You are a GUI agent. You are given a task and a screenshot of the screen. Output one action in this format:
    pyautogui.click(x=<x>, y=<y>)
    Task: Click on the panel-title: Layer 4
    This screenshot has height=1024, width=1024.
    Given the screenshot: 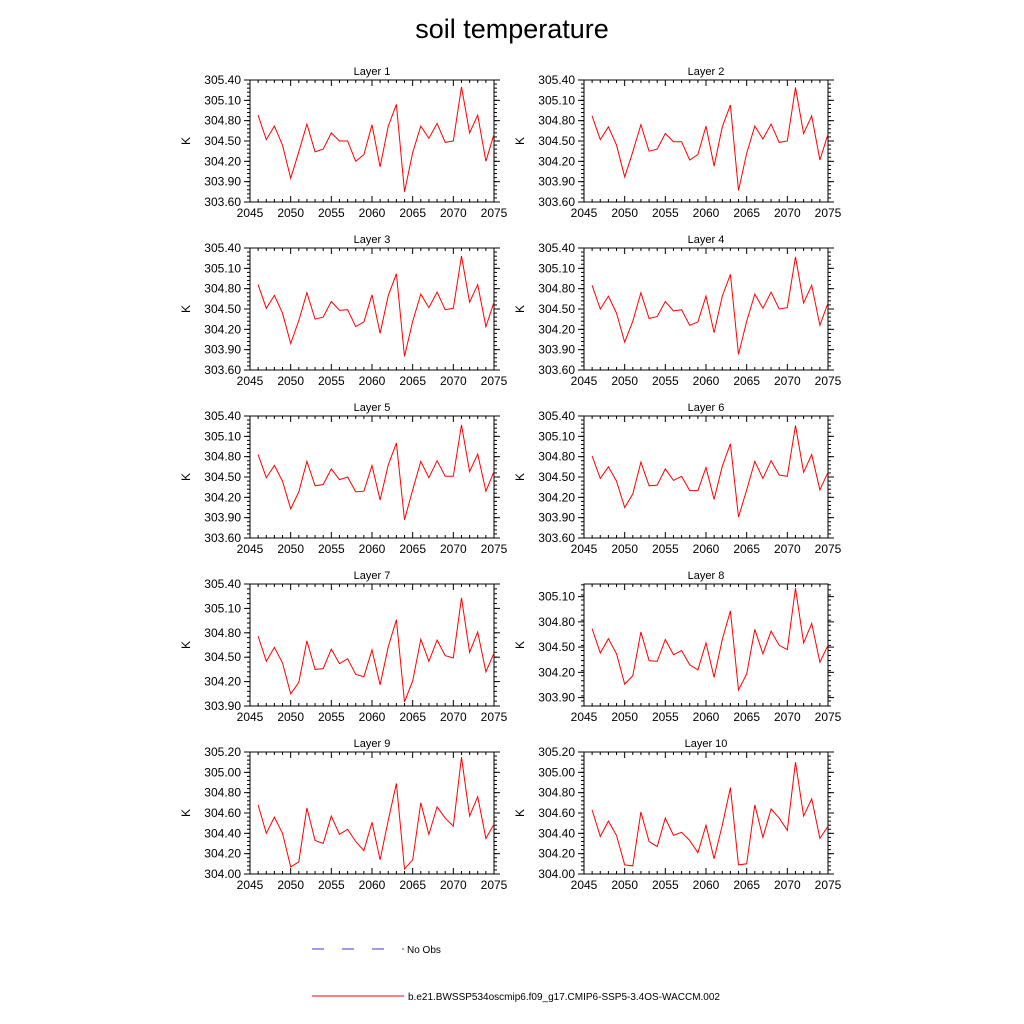 What is the action you would take?
    pyautogui.click(x=706, y=240)
    